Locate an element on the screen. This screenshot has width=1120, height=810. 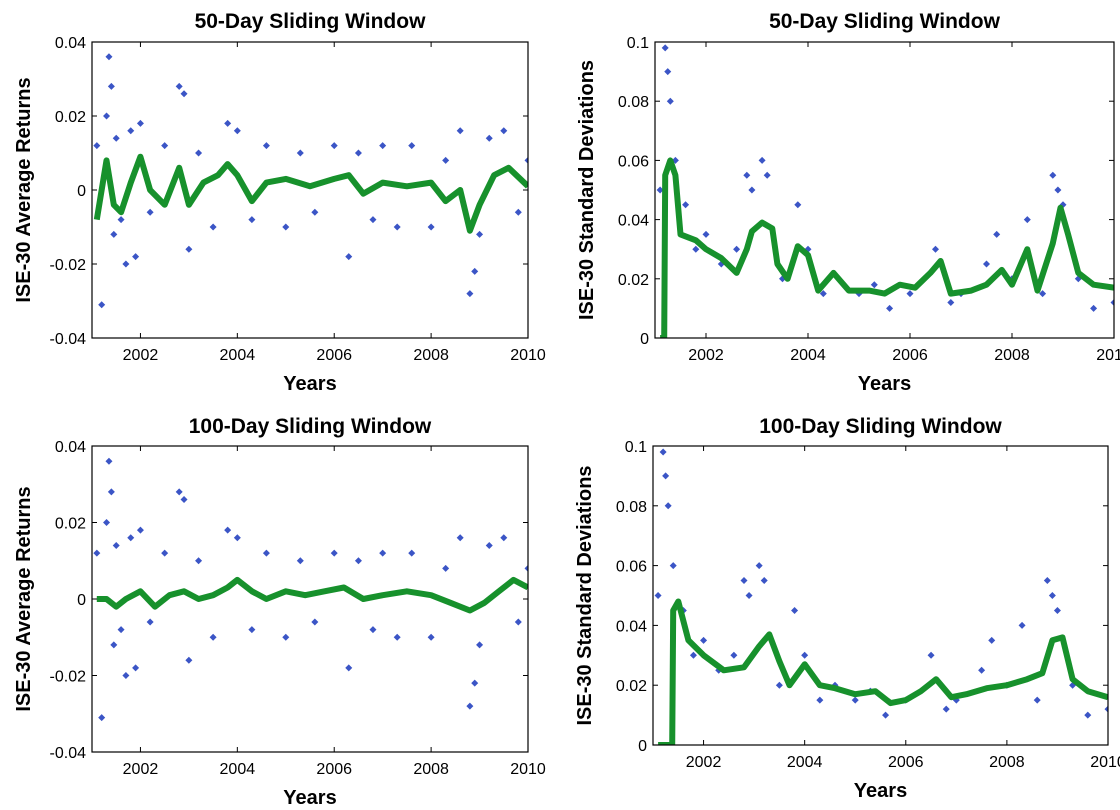
x-axis-label: Years is located at coordinates (309, 384).